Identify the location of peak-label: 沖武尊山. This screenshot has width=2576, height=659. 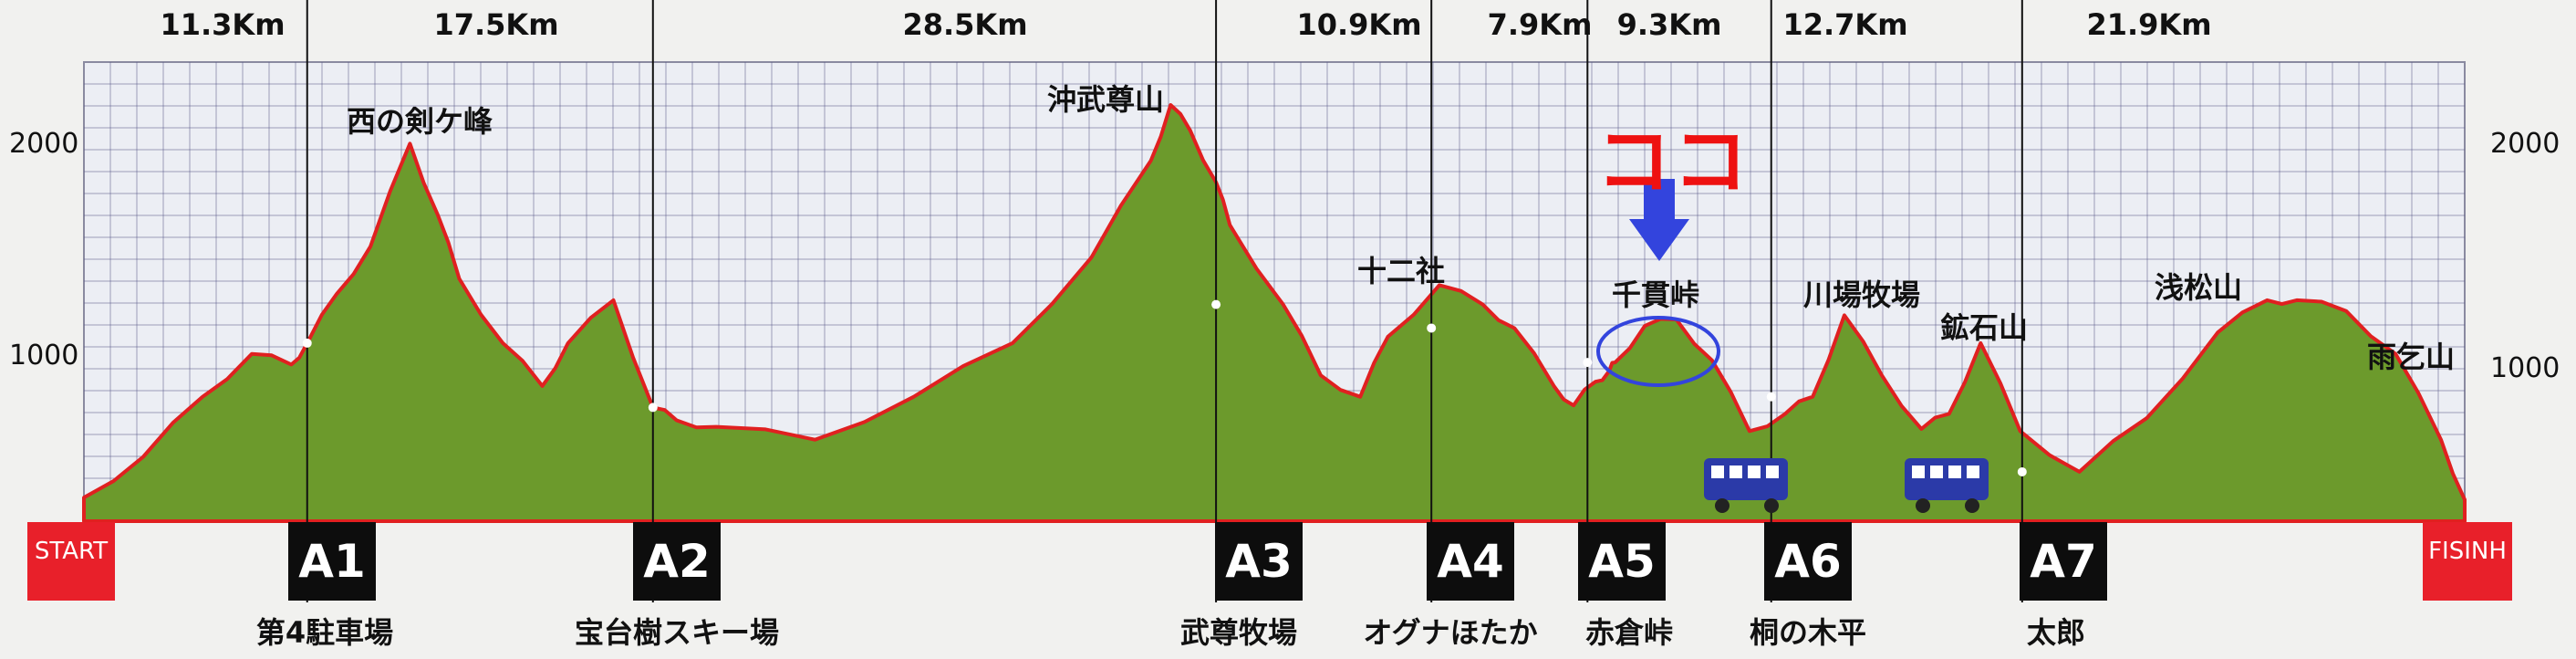
(1105, 99).